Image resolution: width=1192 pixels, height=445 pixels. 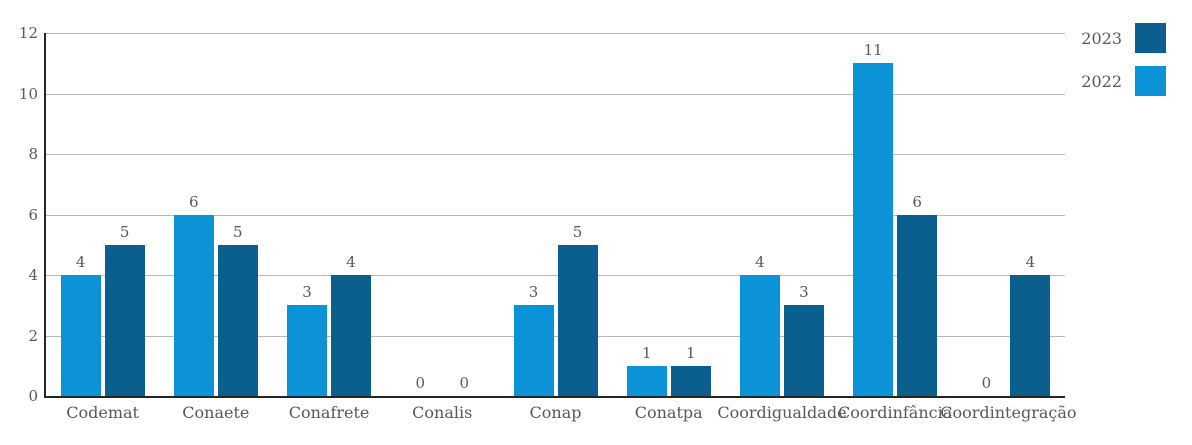 I want to click on x-category-label-conaete: Conaete, so click(x=216, y=412).